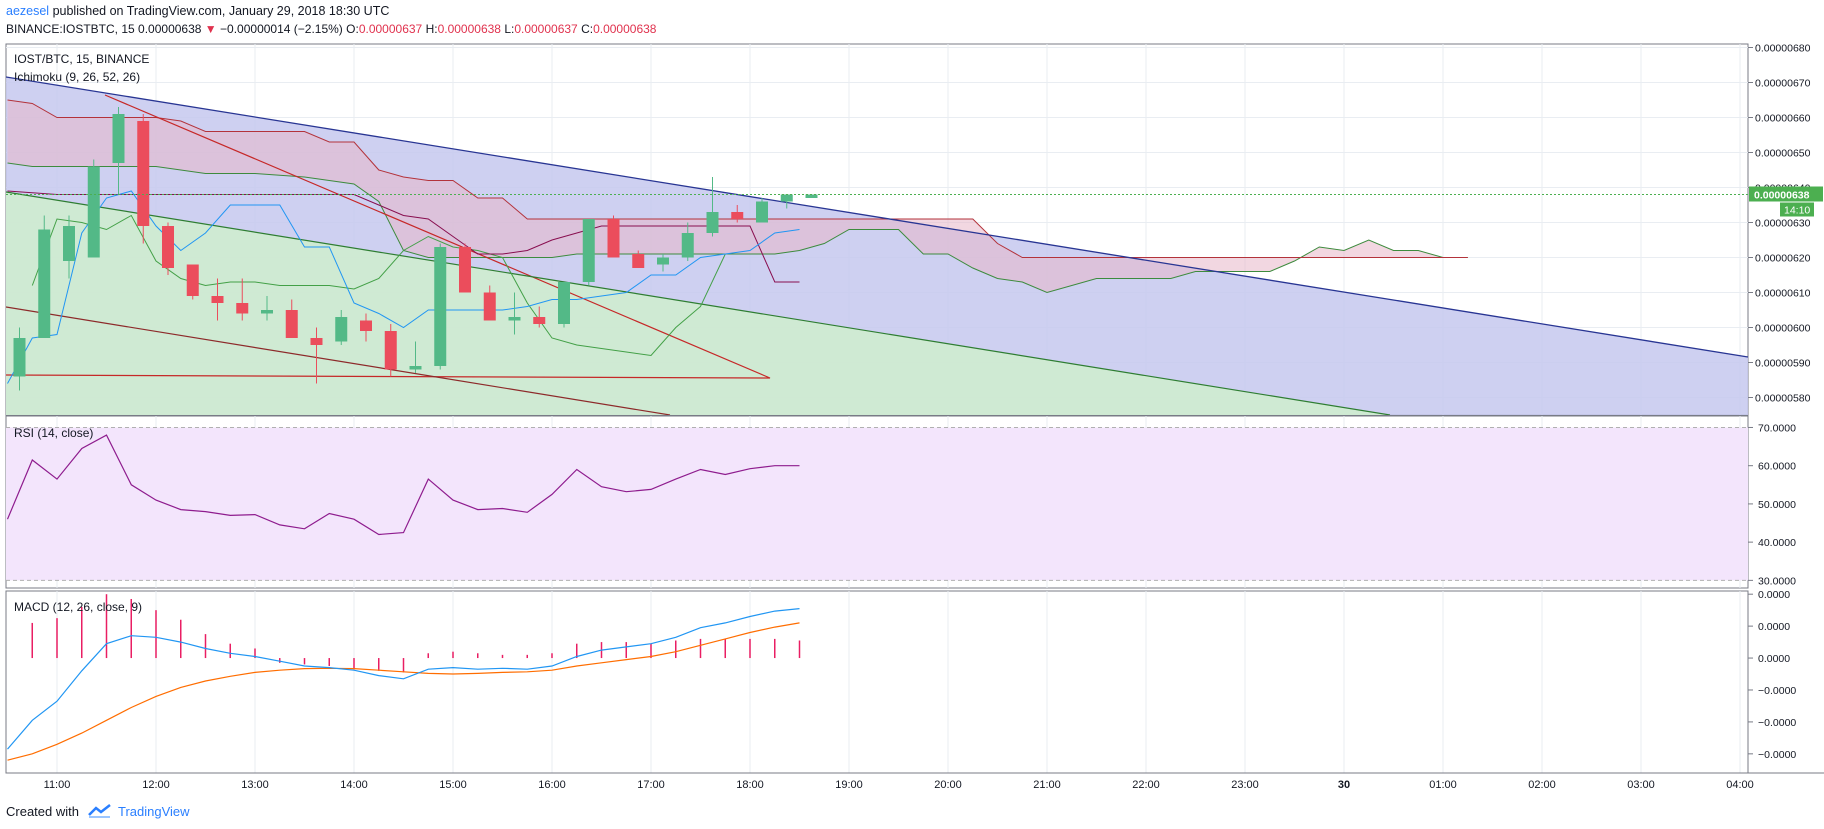  Describe the element at coordinates (100, 811) in the screenshot. I see `tradingview-logo-icon` at that location.